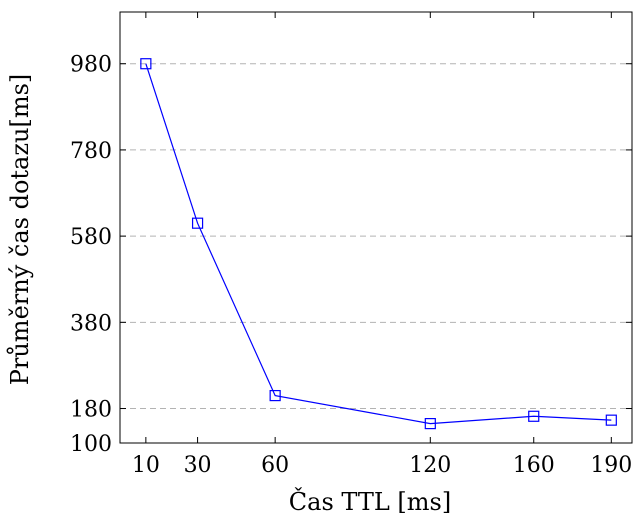 This screenshot has width=638, height=523. What do you see at coordinates (91, 65) in the screenshot?
I see `y-tick-label: 980` at bounding box center [91, 65].